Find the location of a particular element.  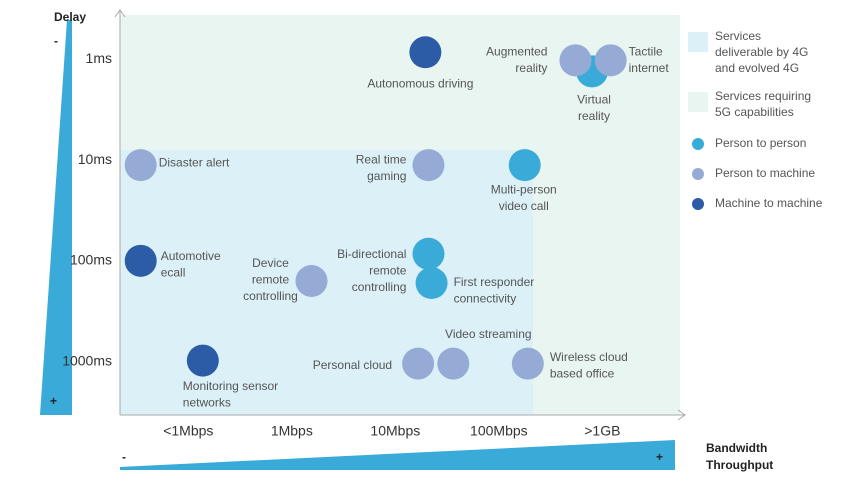

x-arrow is located at coordinates (681, 415).